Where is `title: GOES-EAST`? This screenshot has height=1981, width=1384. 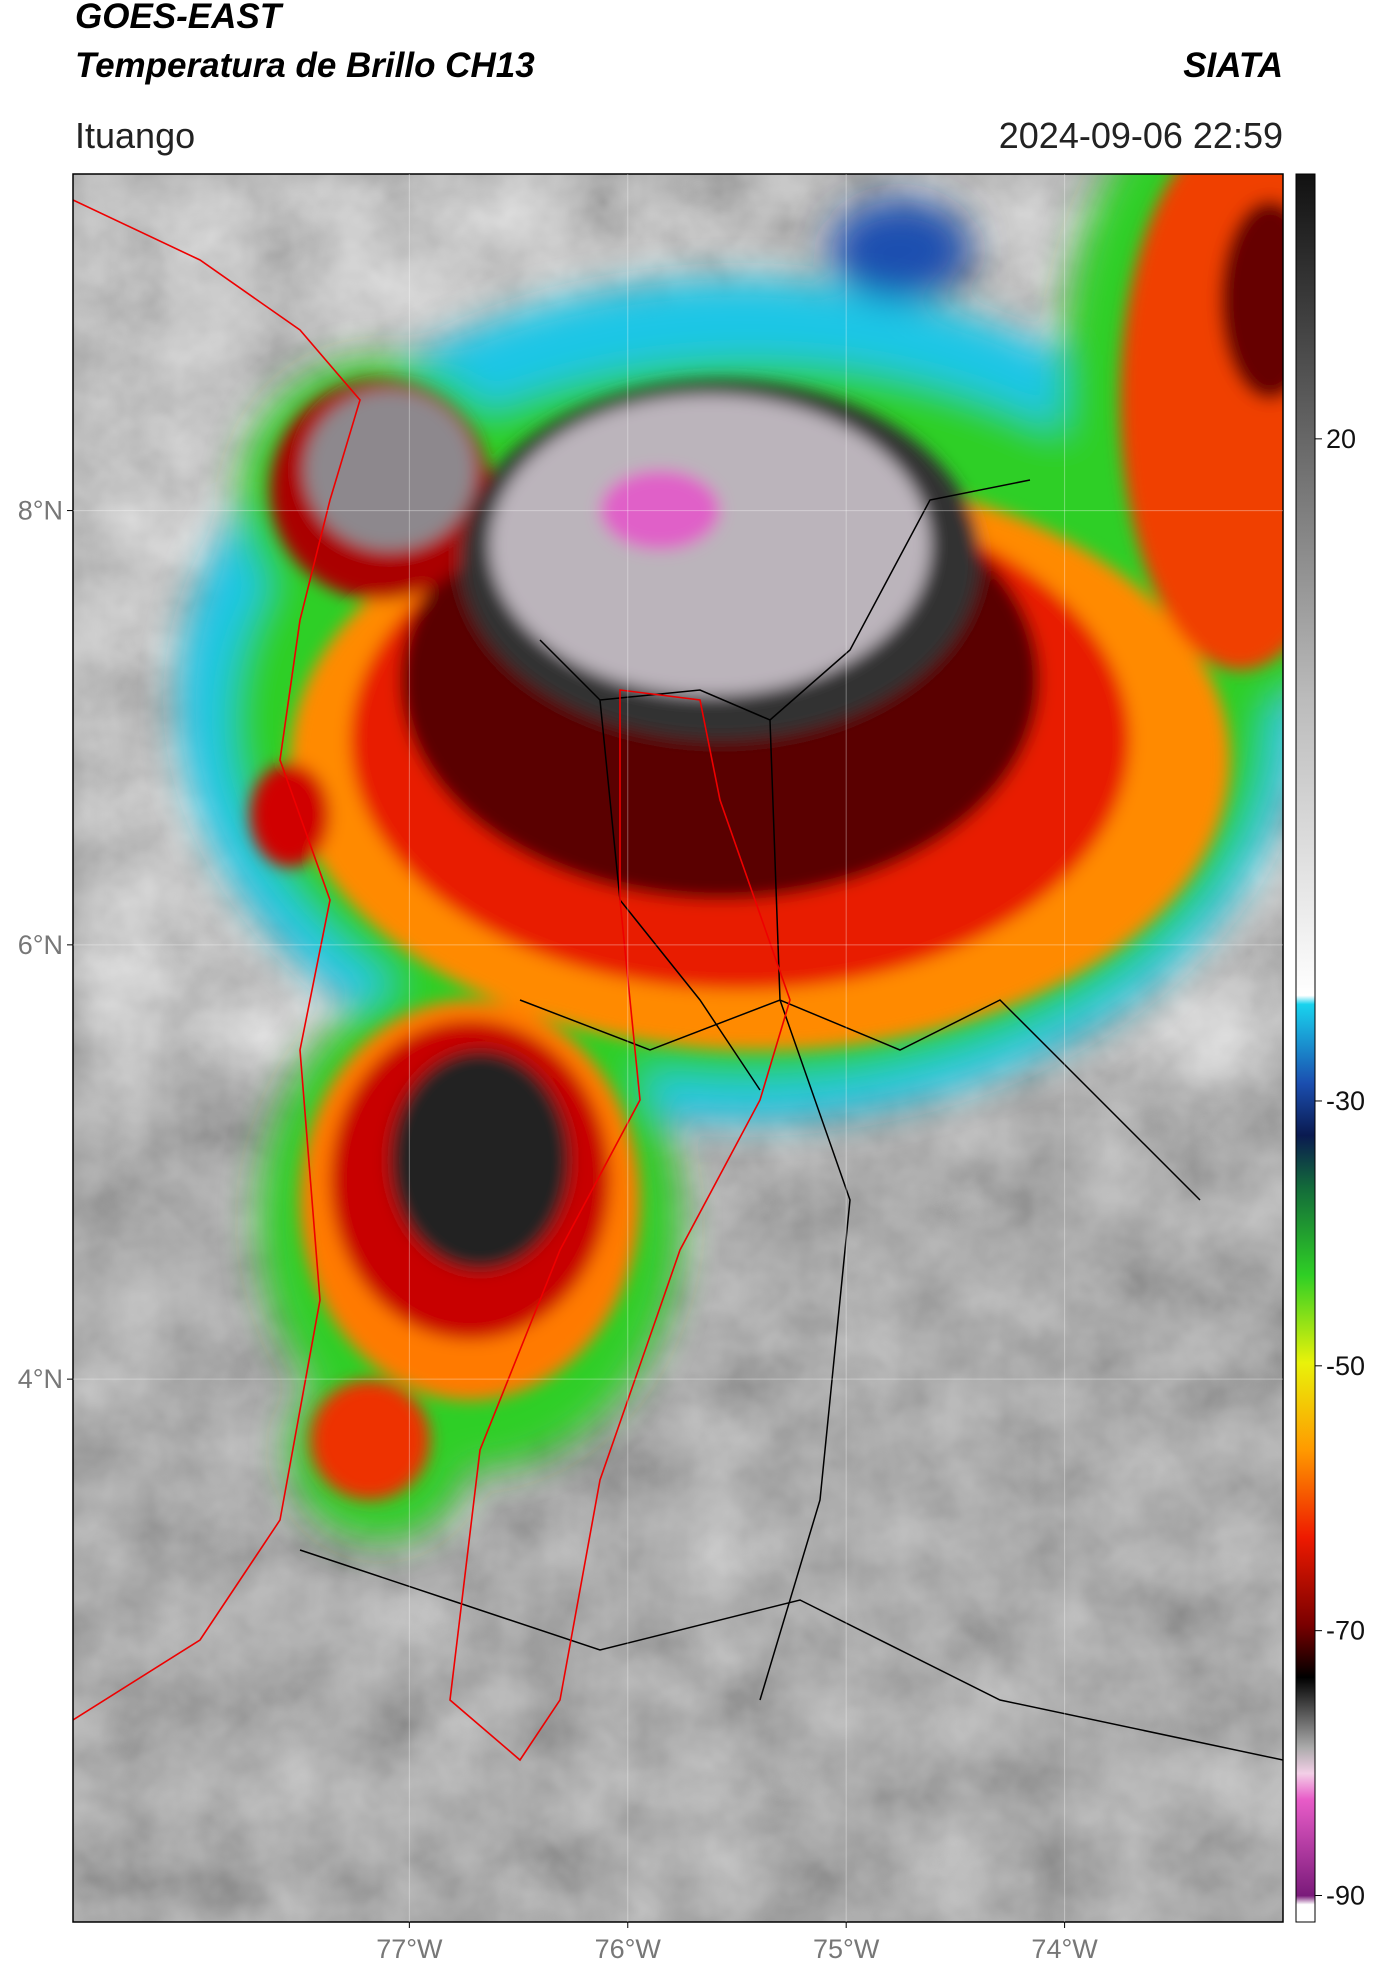 title: GOES-EAST is located at coordinates (179, 18).